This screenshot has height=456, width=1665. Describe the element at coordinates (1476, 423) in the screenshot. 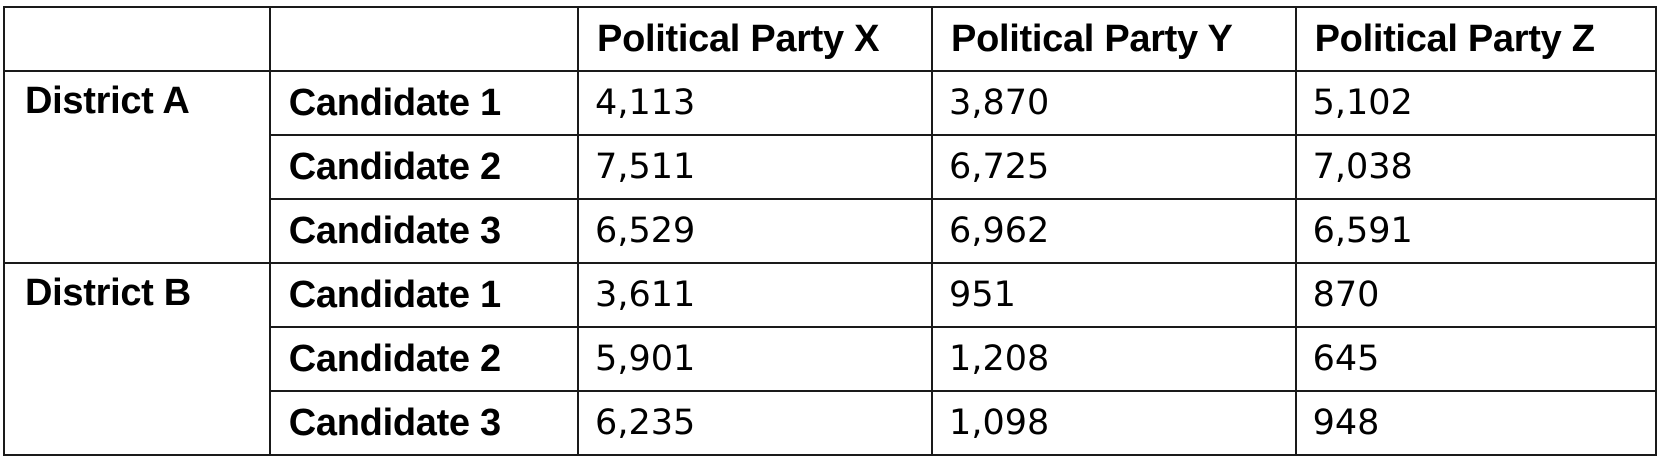

I see `vote-cell: 948` at that location.